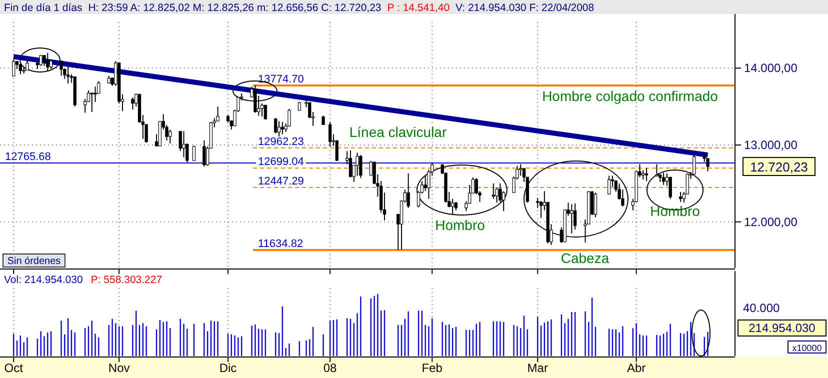 The height and width of the screenshot is (378, 828). Describe the element at coordinates (398, 132) in the screenshot. I see `annotation: Línea clavicular` at that location.